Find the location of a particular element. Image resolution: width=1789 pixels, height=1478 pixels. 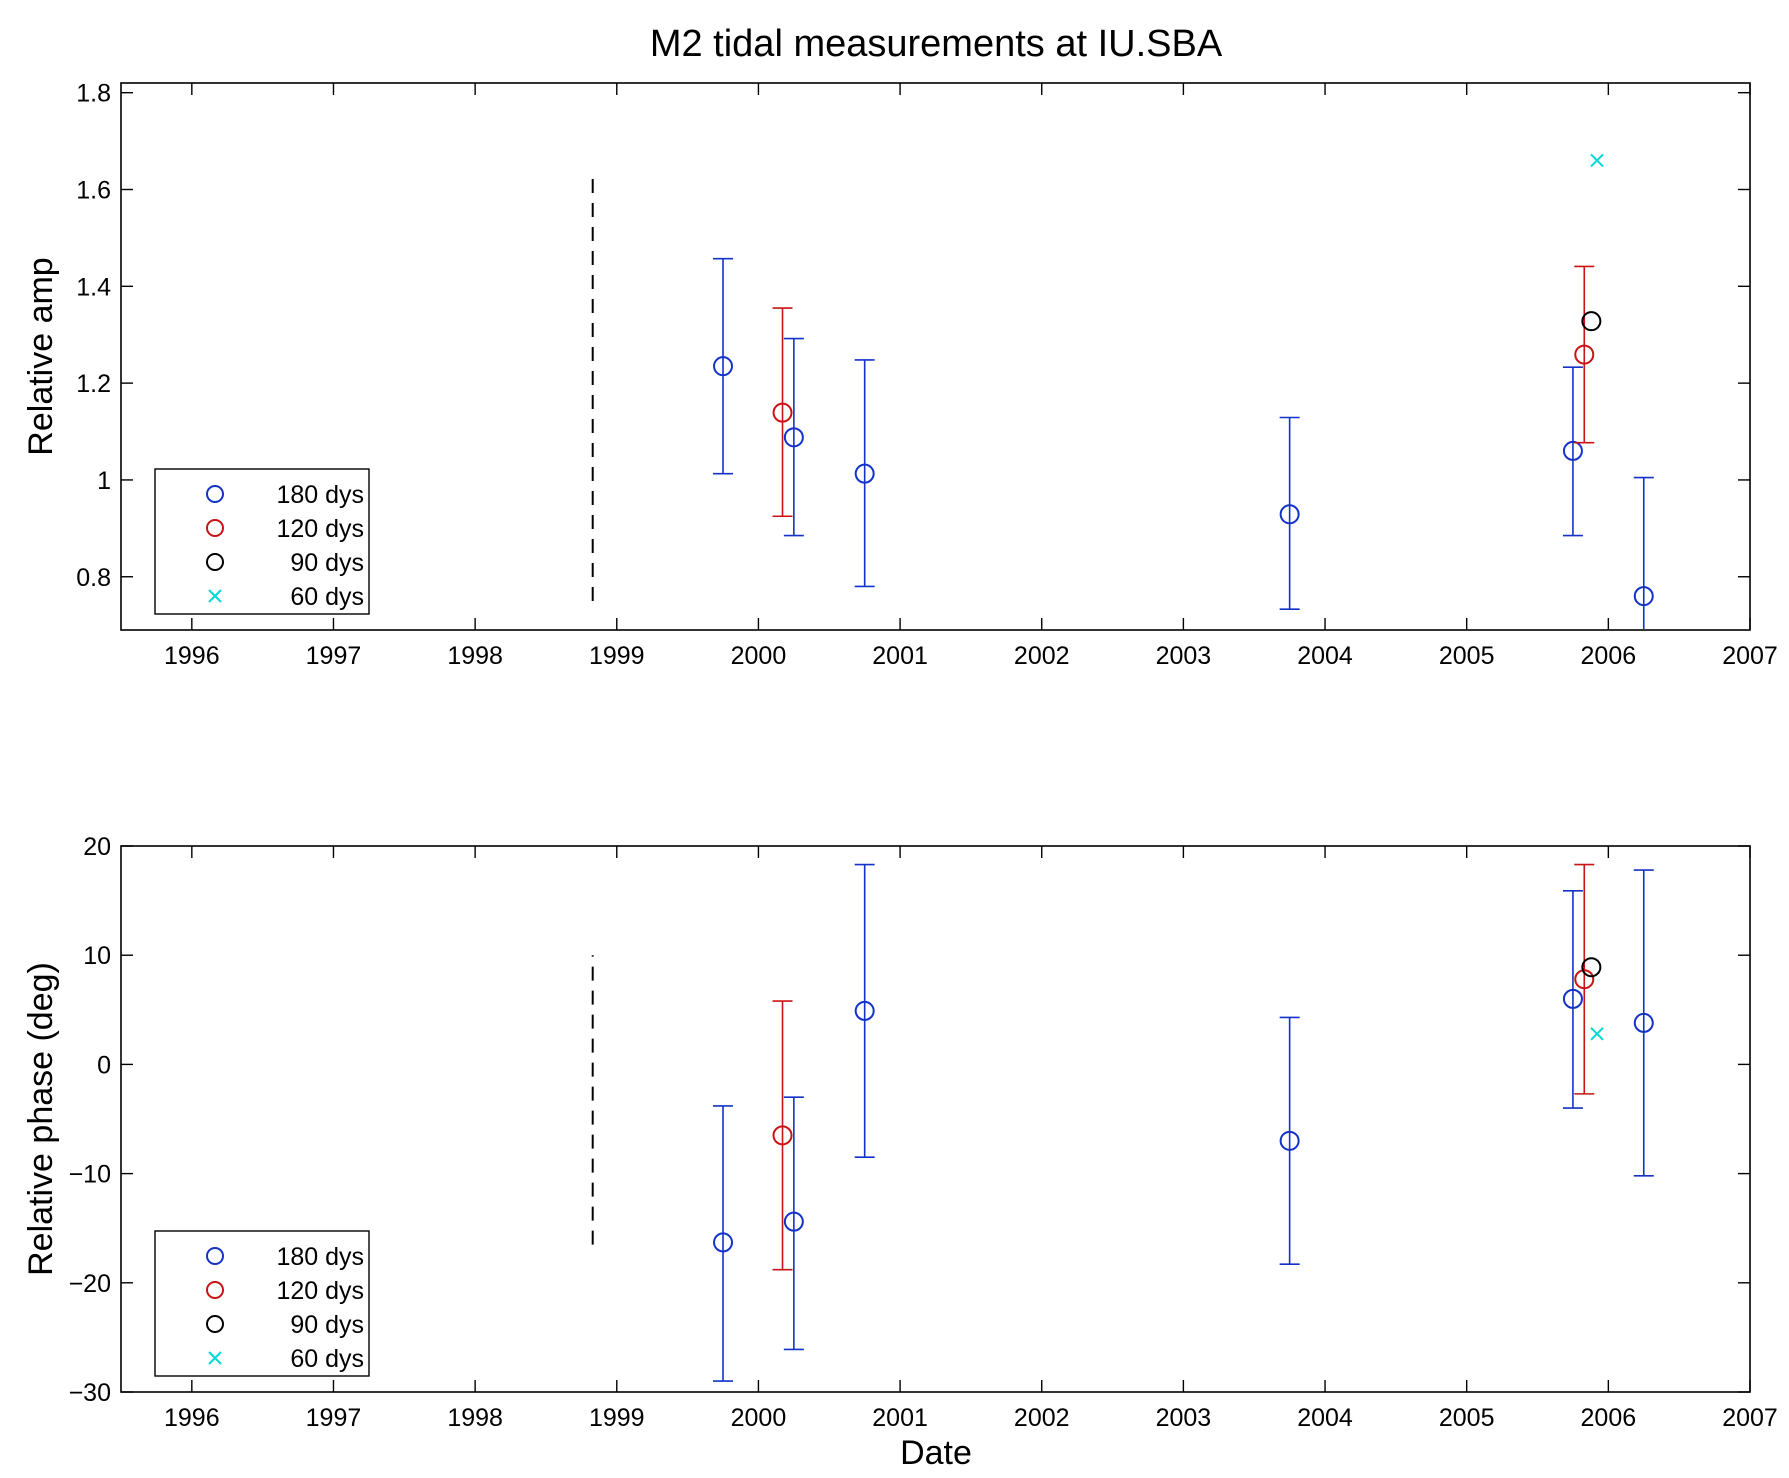

y-tick-label: 1 is located at coordinates (104, 481).